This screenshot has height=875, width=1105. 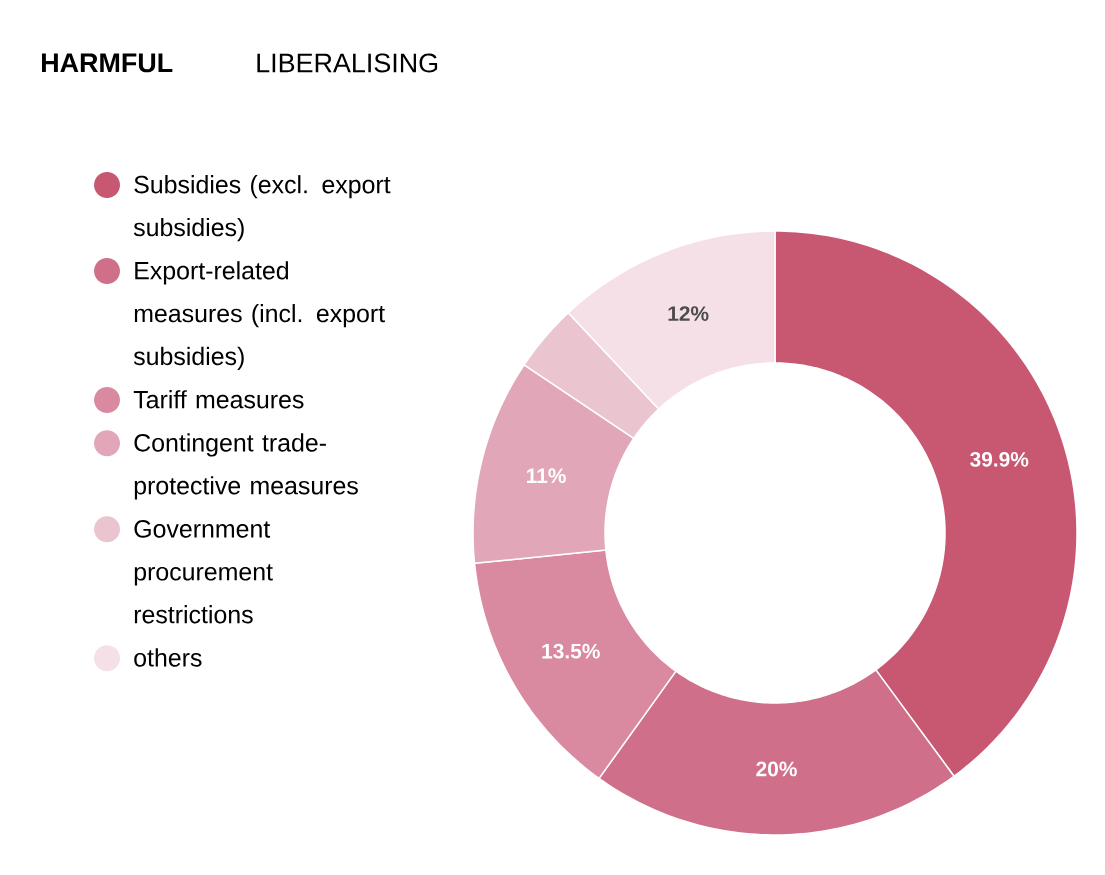 What do you see at coordinates (246, 466) in the screenshot?
I see `legend-label: Contingent trade-protective measures` at bounding box center [246, 466].